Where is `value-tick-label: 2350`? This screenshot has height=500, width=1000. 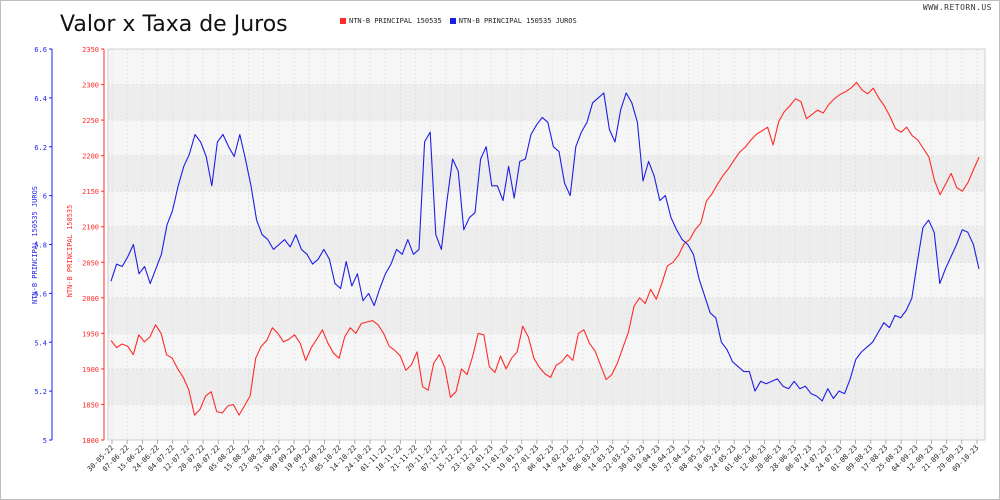 value-tick-label: 2350 is located at coordinates (90, 50).